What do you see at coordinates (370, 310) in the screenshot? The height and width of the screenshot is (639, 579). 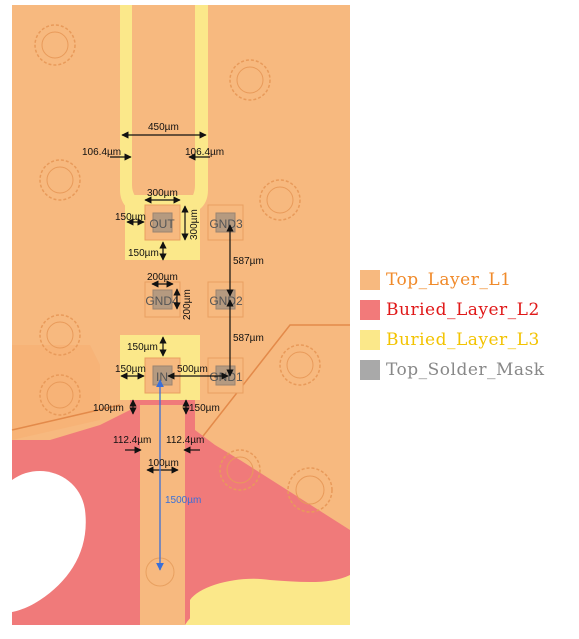 I see `legend-swatch-buried-l2` at bounding box center [370, 310].